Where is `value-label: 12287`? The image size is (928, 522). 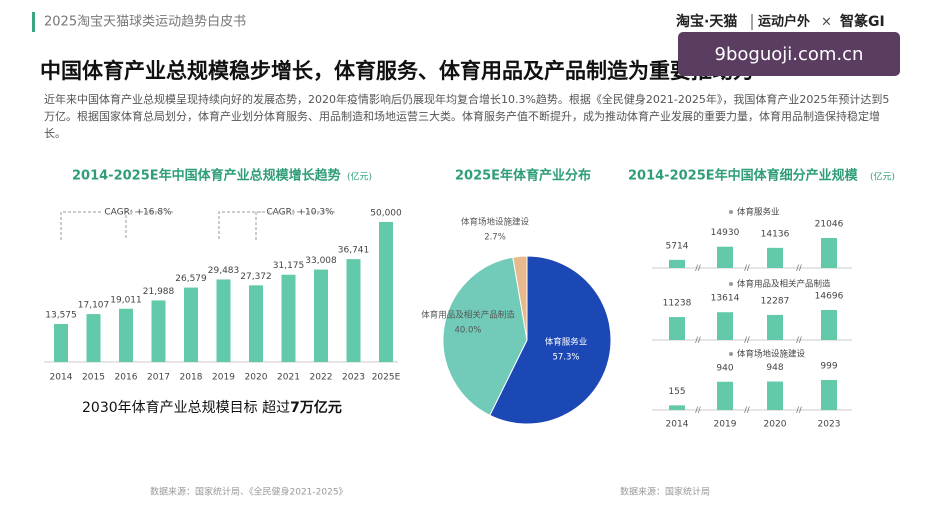 value-label: 12287 is located at coordinates (775, 301).